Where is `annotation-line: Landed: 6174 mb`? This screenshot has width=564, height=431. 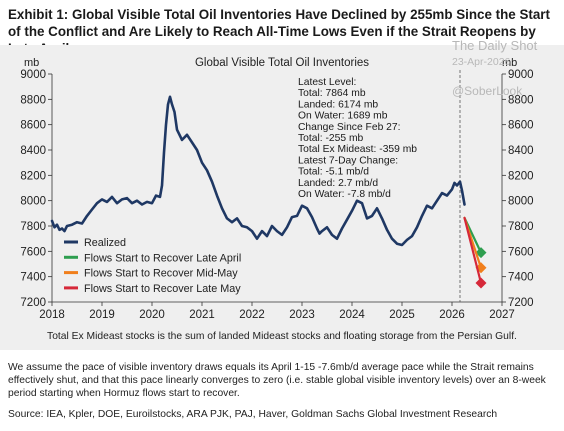
annotation-line: Landed: 6174 mb is located at coordinates (338, 104).